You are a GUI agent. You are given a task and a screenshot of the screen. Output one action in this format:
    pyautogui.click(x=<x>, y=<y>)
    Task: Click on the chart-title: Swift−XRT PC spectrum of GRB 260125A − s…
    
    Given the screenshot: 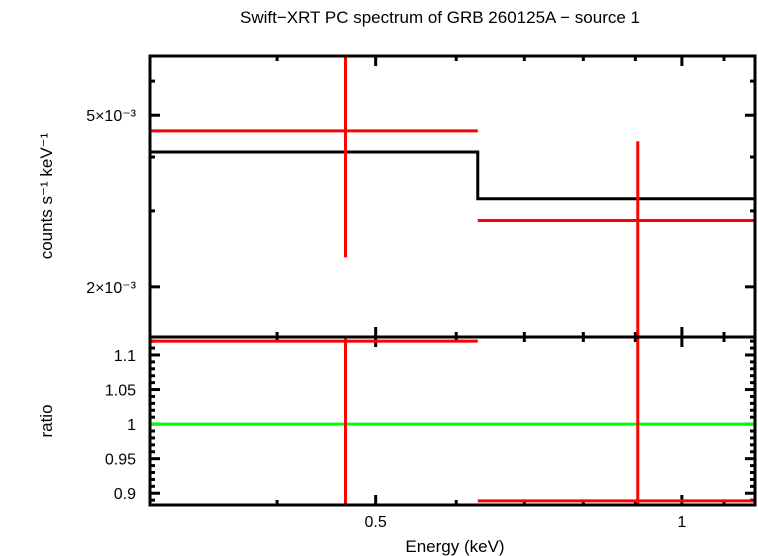 What is the action you would take?
    pyautogui.click(x=440, y=17)
    